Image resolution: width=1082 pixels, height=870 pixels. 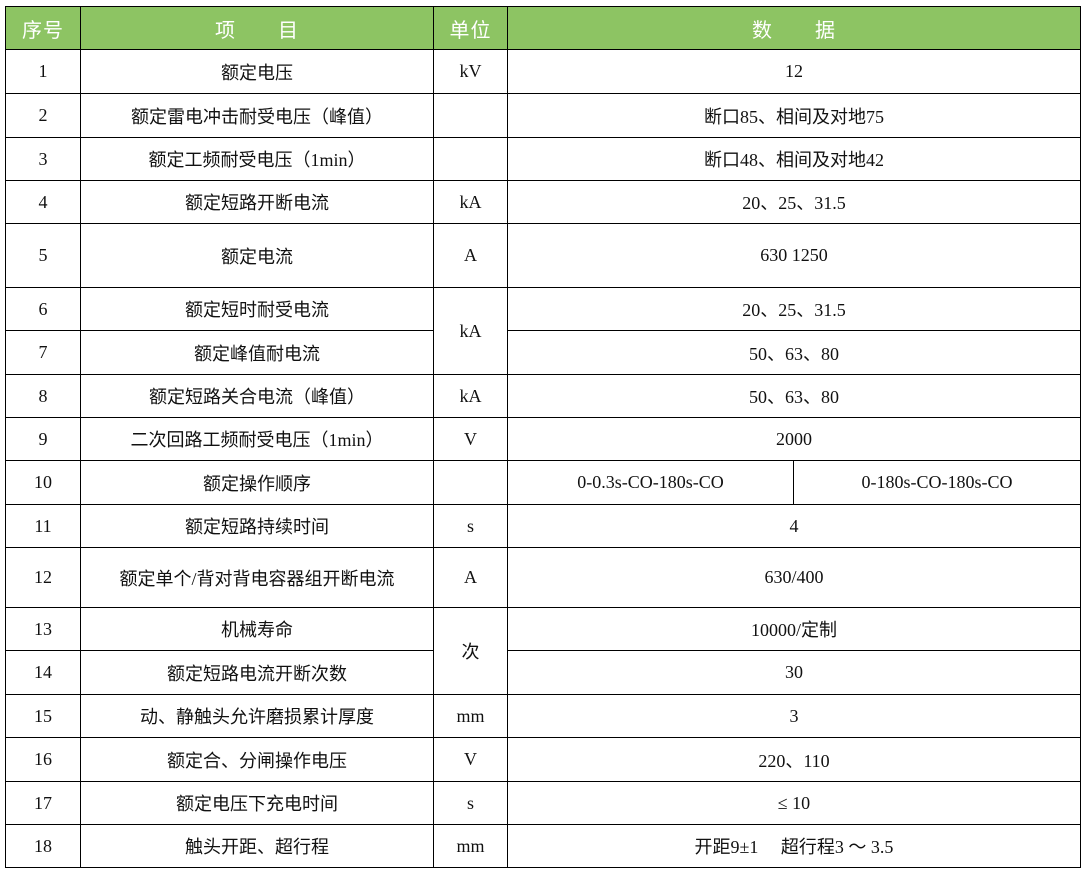 What do you see at coordinates (257, 716) in the screenshot?
I see `item-name: 动、静触头允许磨损累计厚度` at bounding box center [257, 716].